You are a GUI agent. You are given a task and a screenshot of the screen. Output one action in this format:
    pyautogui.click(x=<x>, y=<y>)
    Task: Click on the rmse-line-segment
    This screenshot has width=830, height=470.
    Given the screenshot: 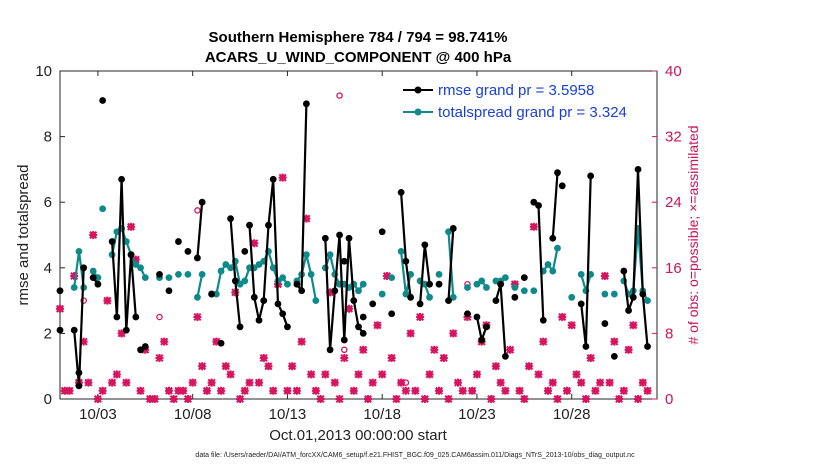 What is the action you would take?
    pyautogui.click(x=200, y=230)
    